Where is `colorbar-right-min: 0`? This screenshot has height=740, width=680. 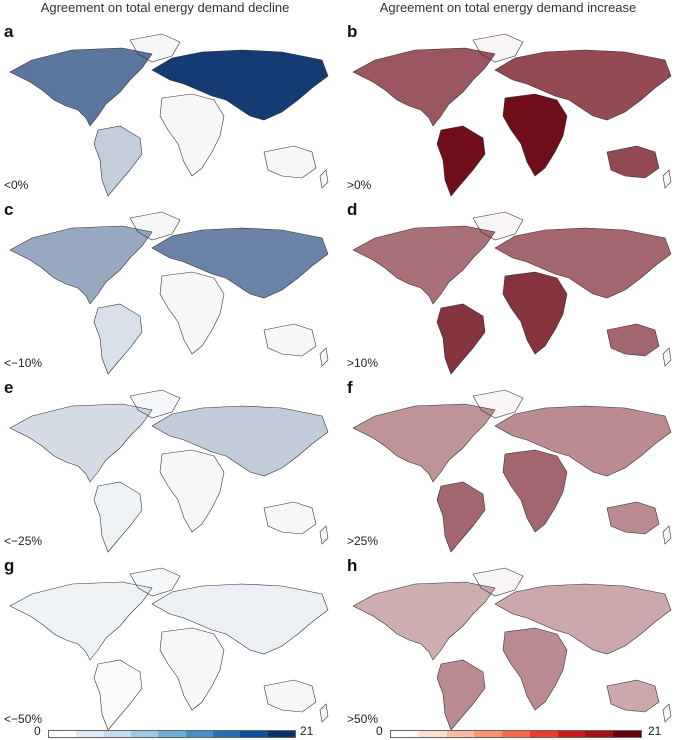 colorbar-right-min: 0 is located at coordinates (379, 731).